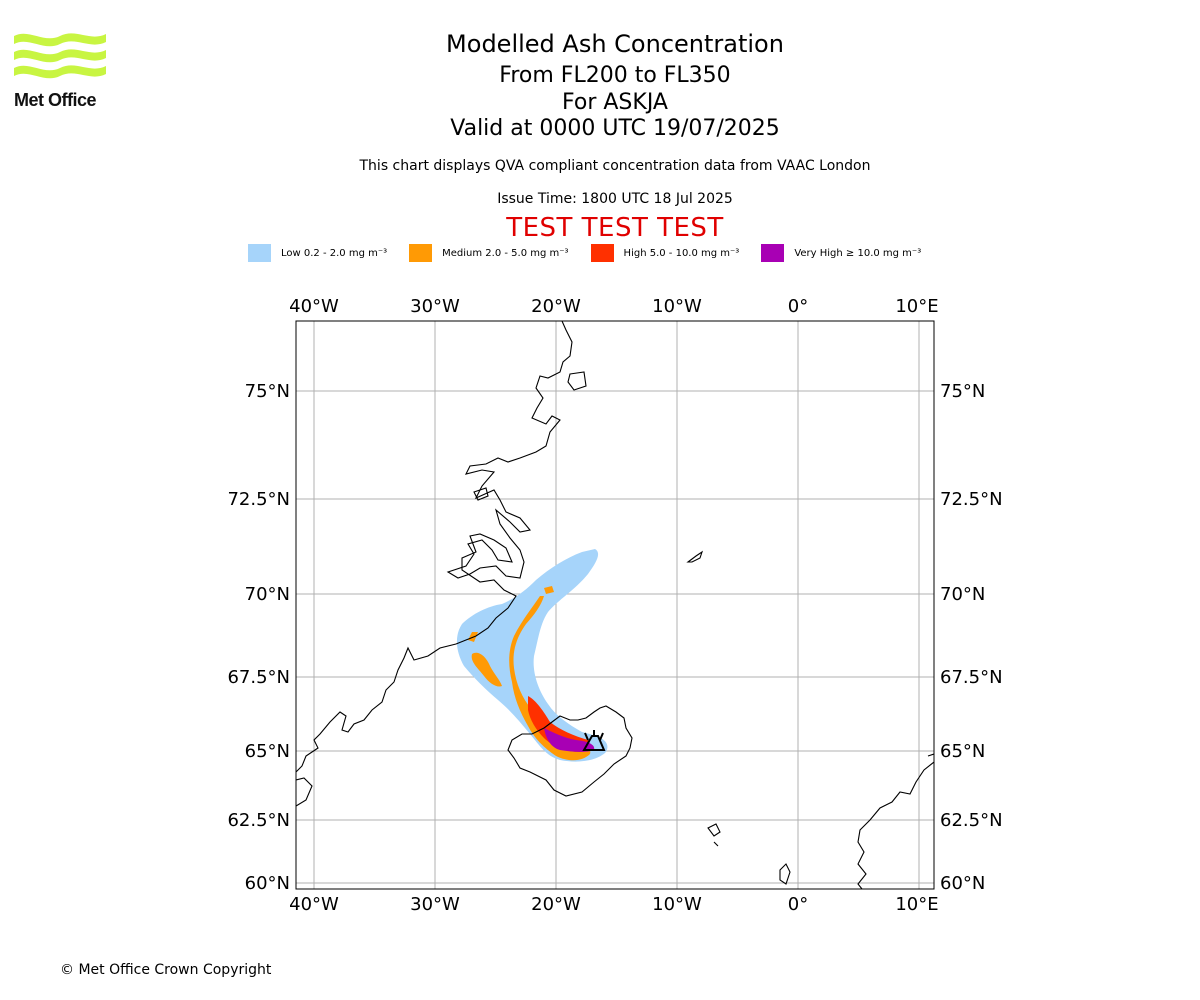  What do you see at coordinates (615, 102) in the screenshot?
I see `volcano-name: For ASKJA` at bounding box center [615, 102].